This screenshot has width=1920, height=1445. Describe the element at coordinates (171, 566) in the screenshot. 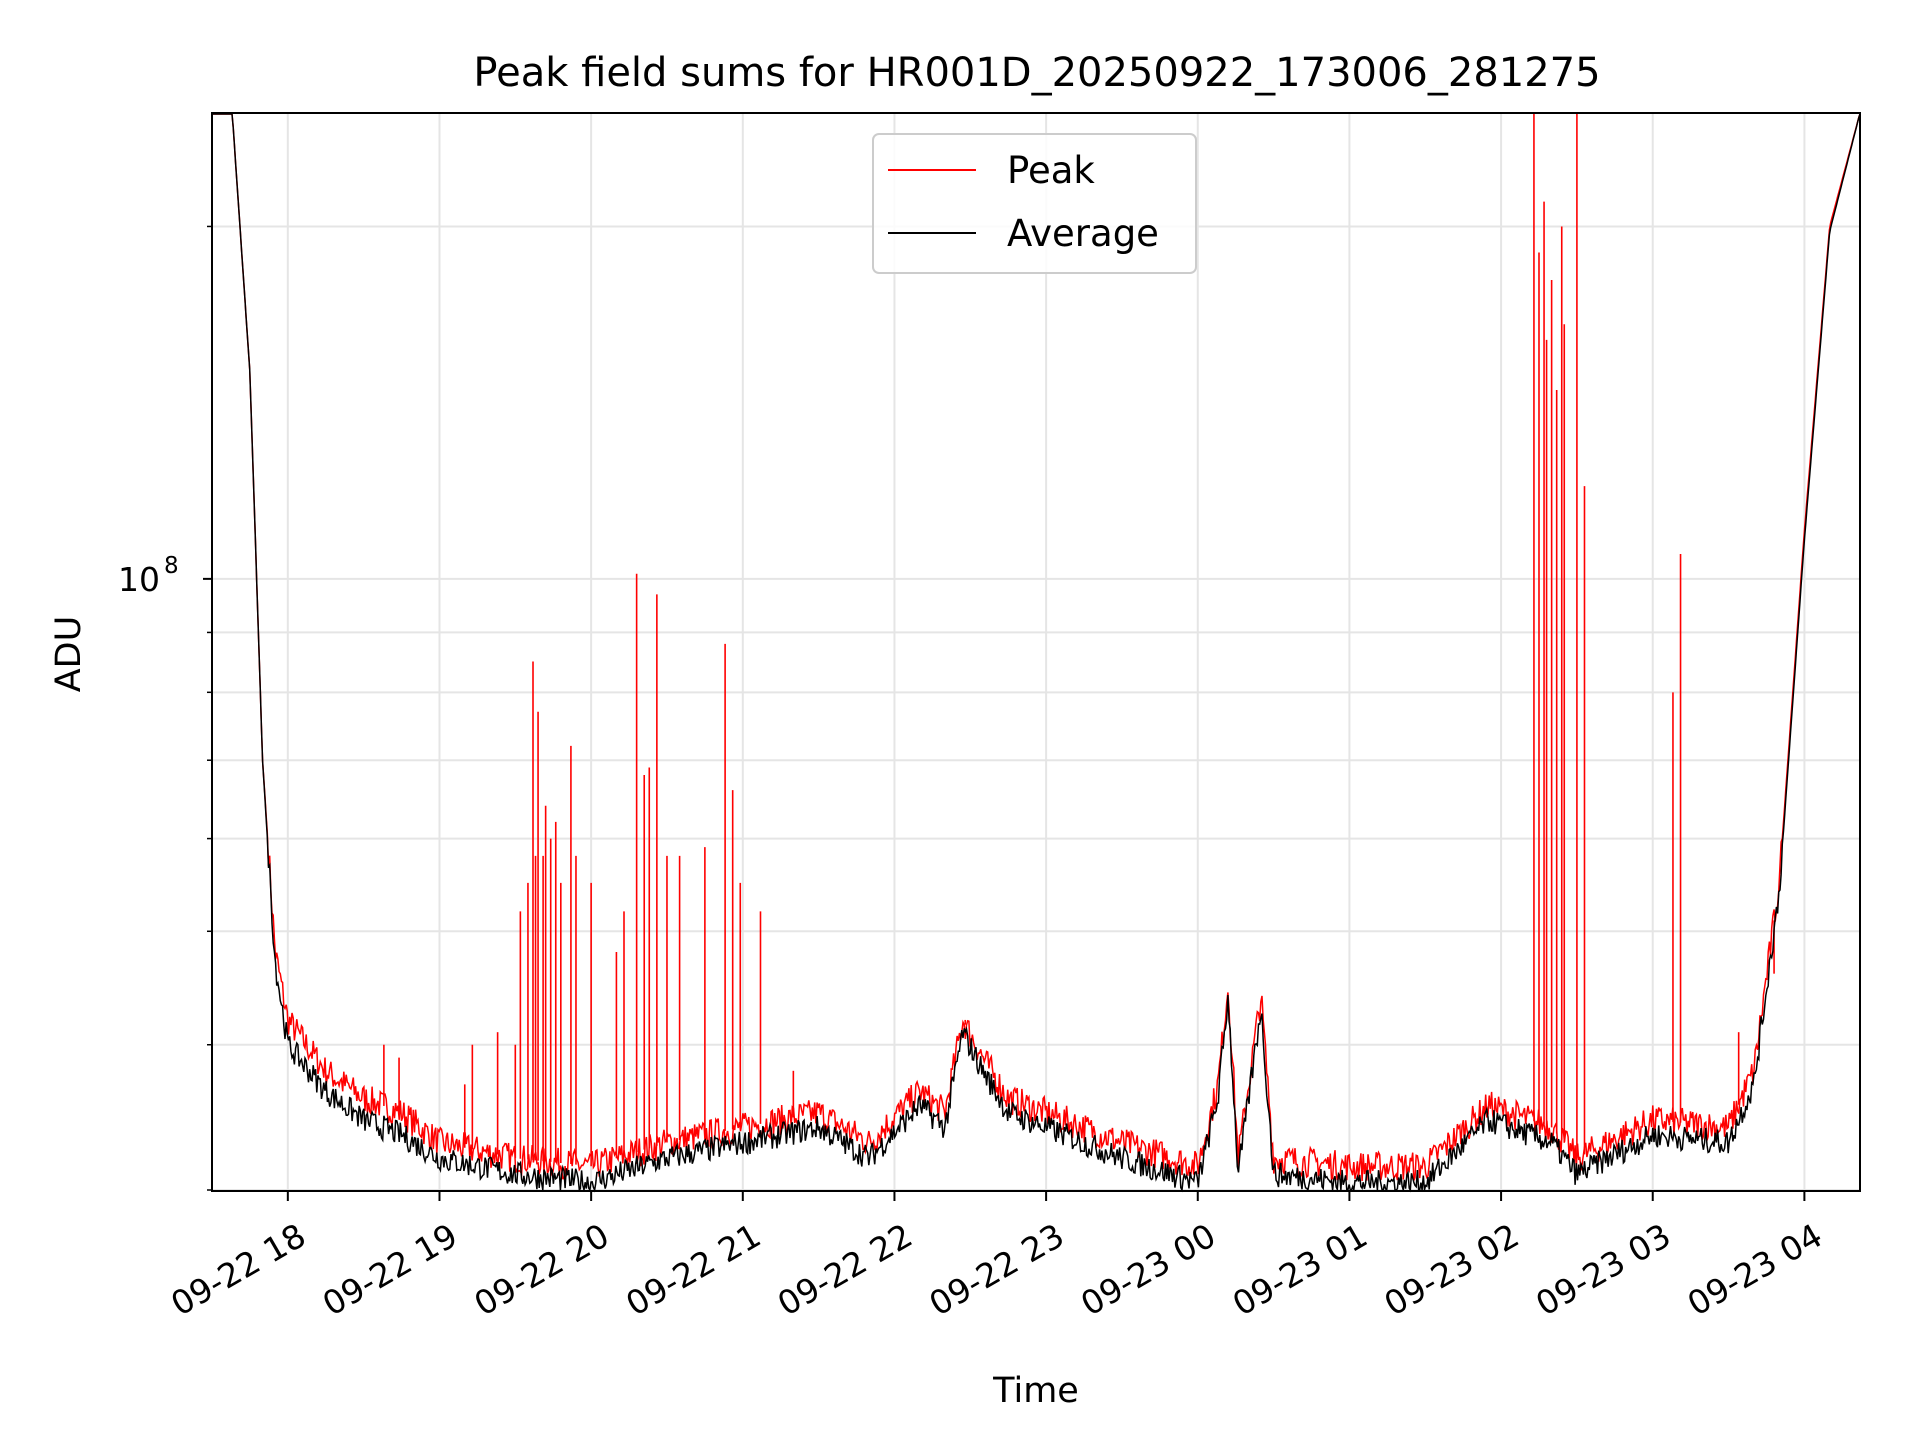

I see `y-tick-exponent: 8` at that location.